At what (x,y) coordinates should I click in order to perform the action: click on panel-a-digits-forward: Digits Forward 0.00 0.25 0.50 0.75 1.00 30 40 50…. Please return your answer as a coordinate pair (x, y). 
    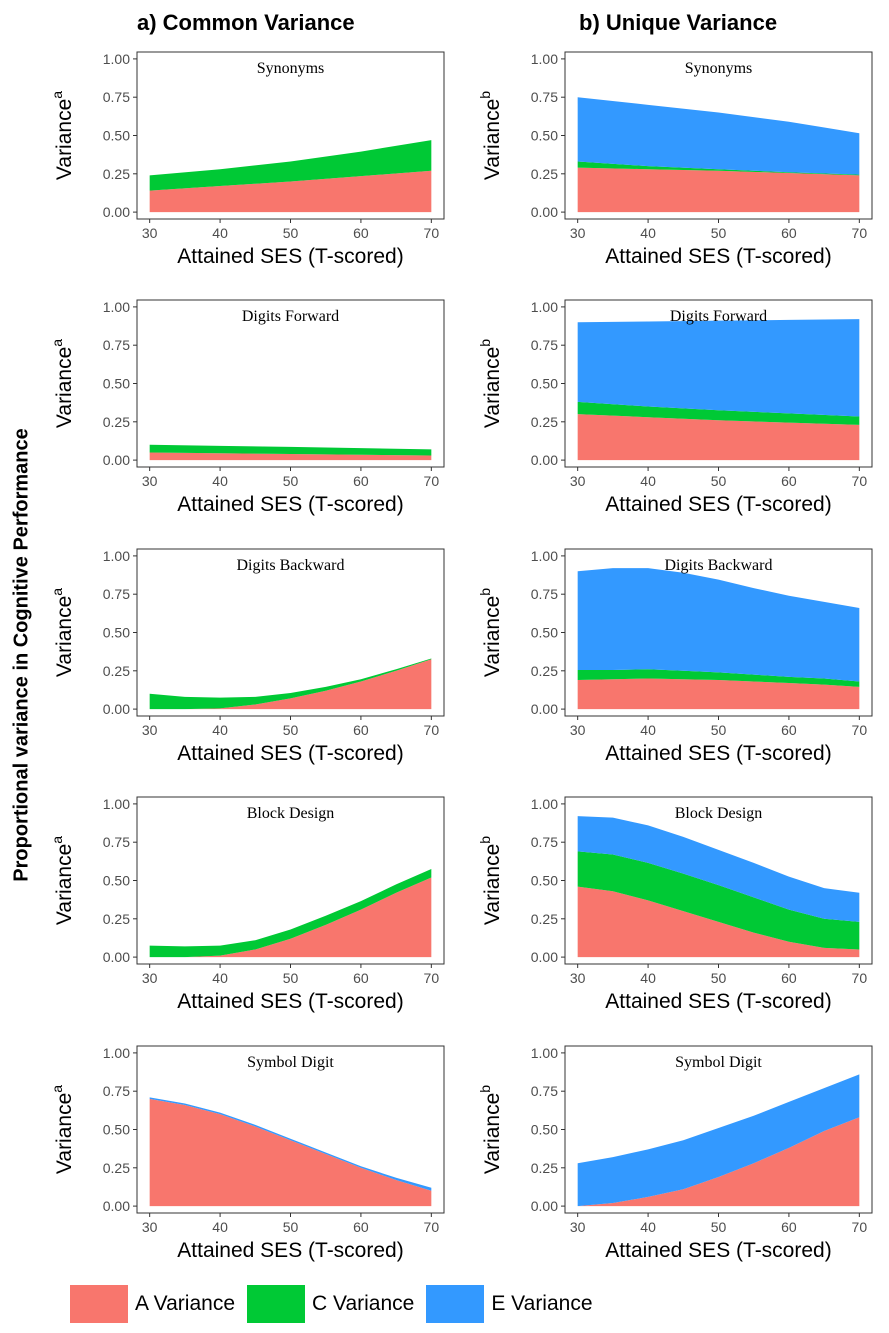
    Looking at the image, I should click on (247, 407).